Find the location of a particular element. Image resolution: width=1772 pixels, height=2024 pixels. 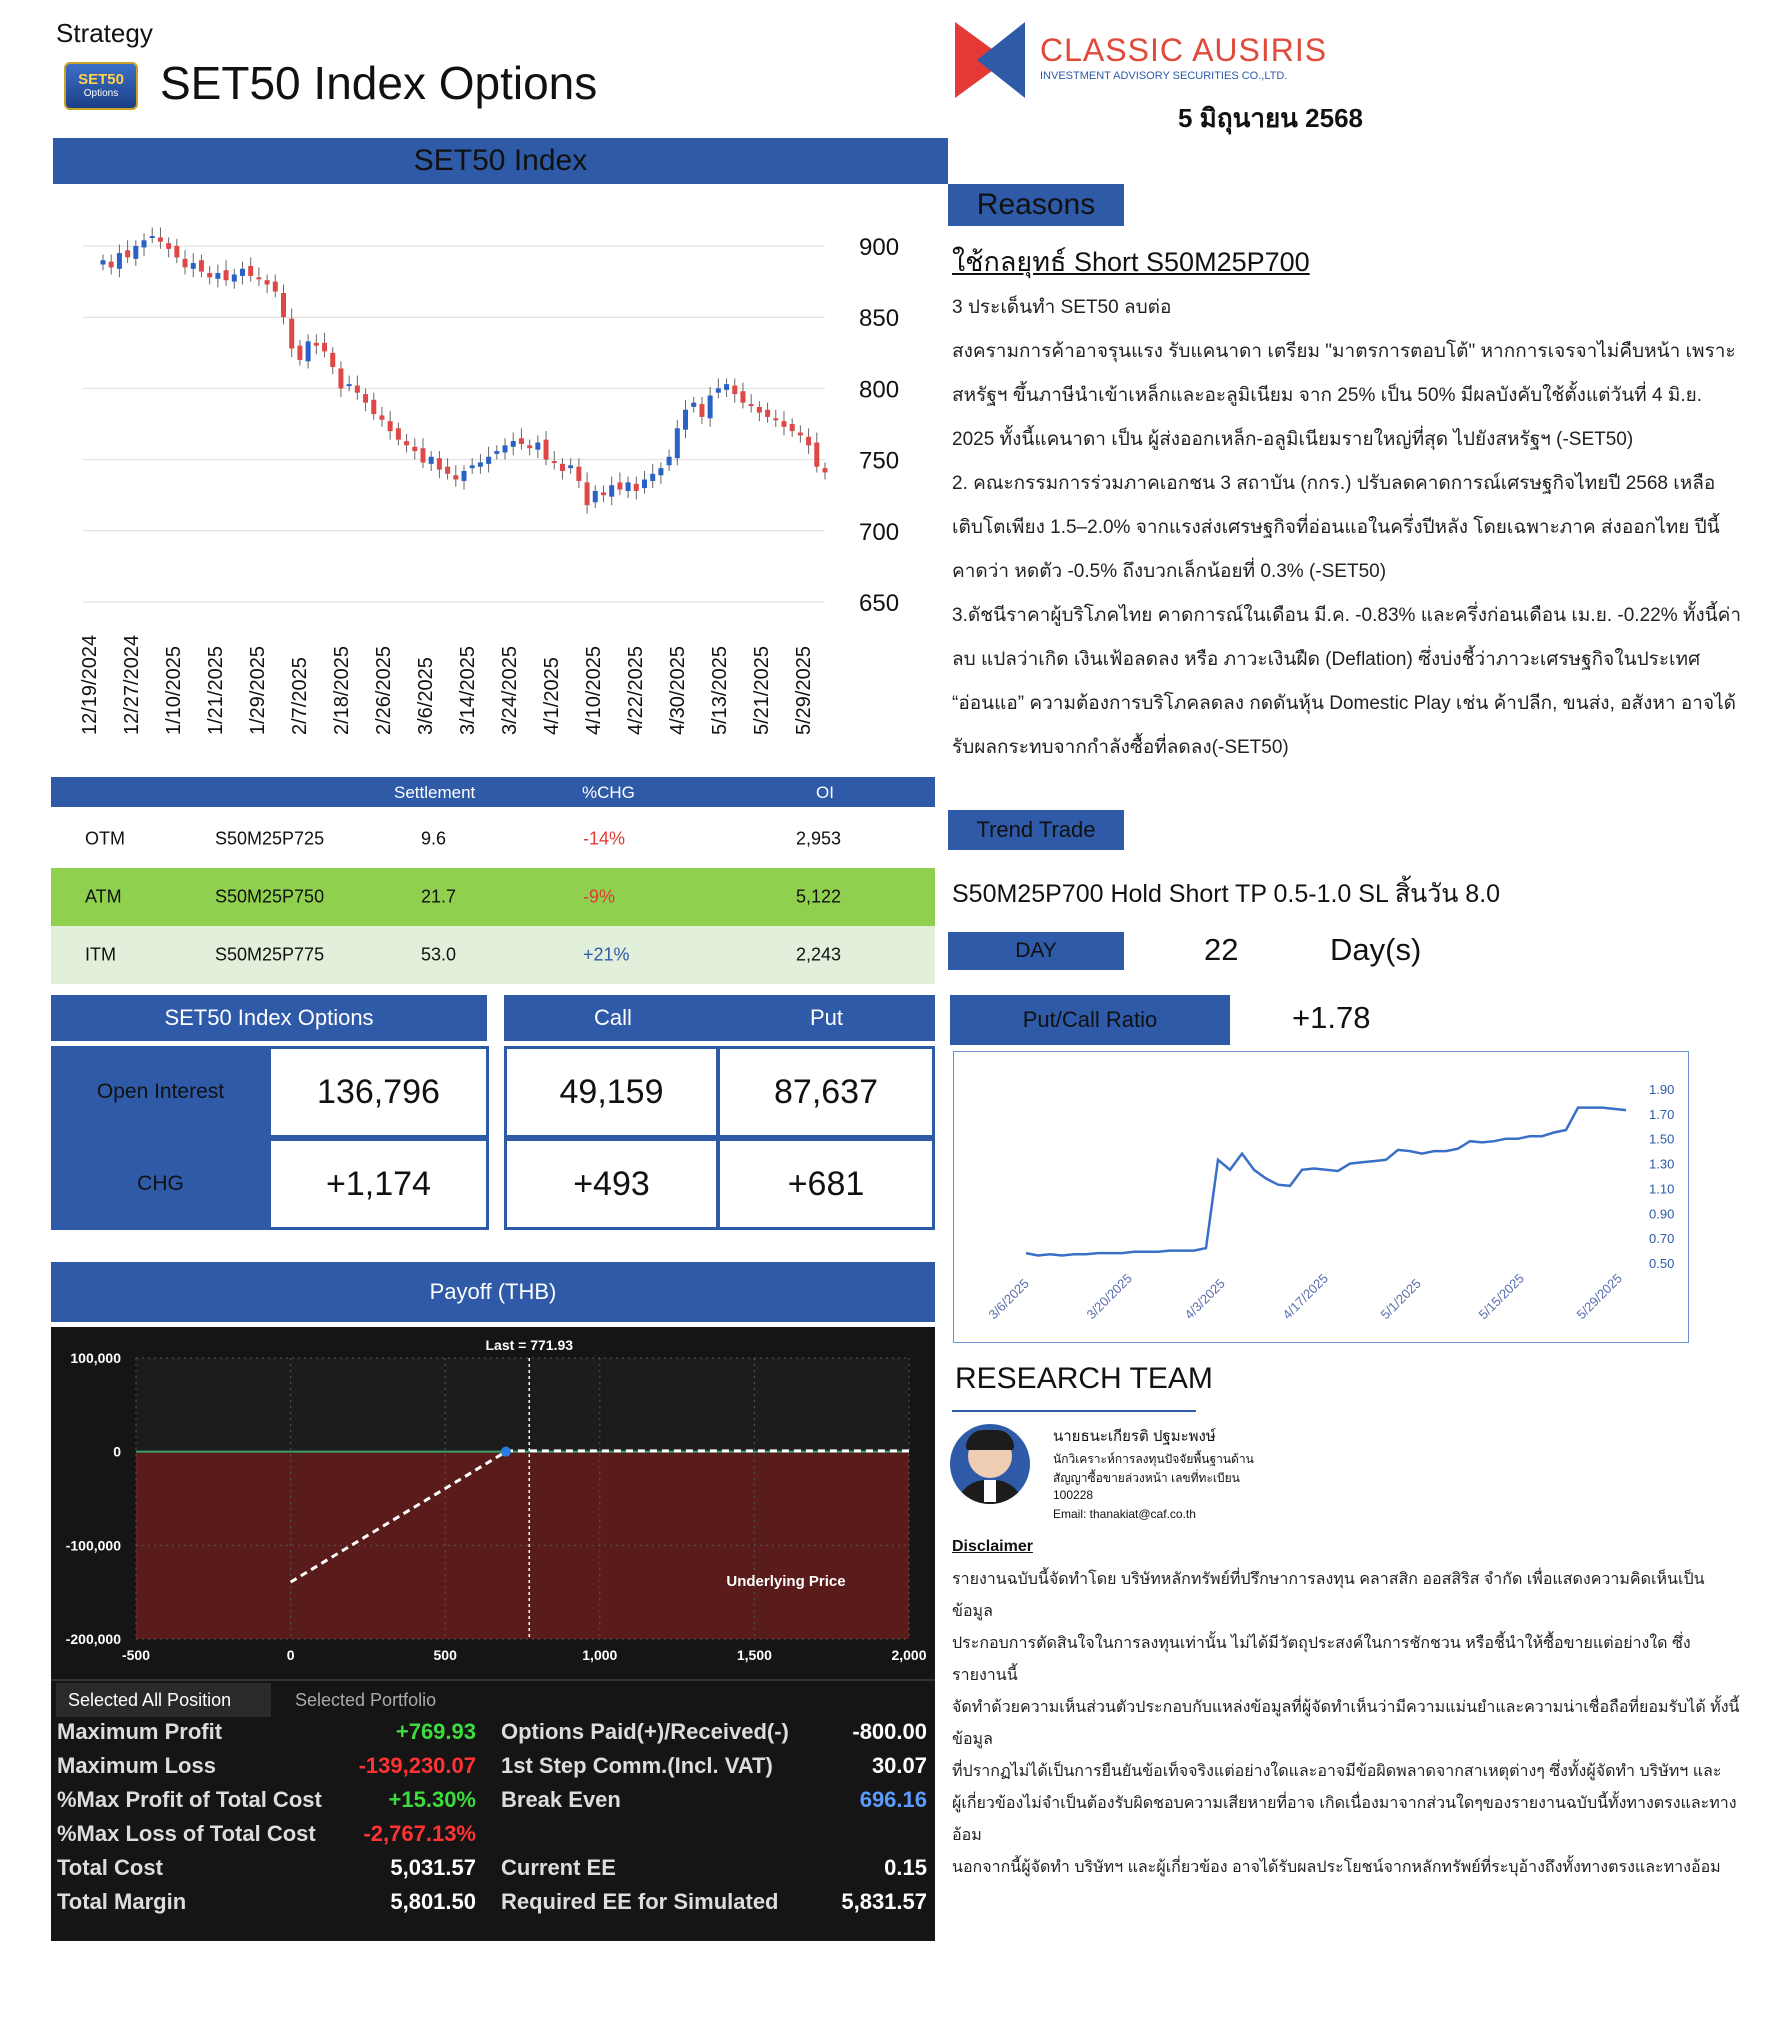

payoff-title: Payoff (THB) is located at coordinates (493, 1292).